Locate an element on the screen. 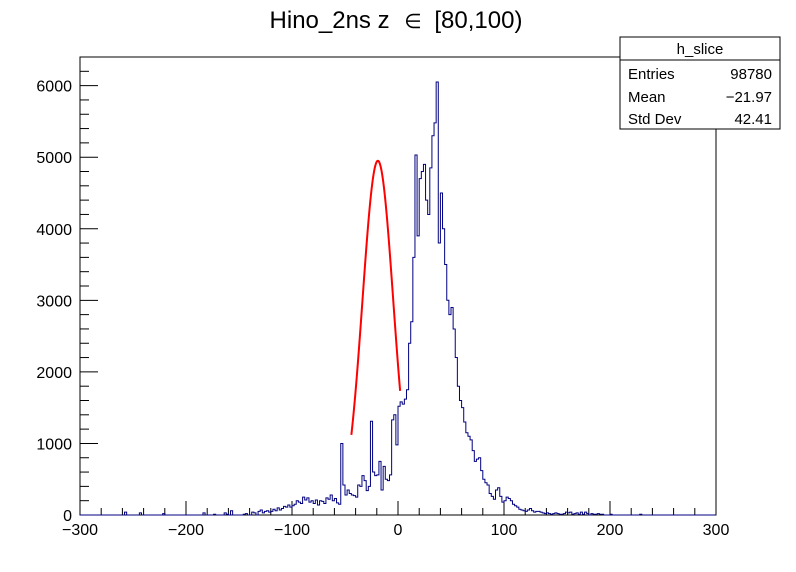 This screenshot has height=572, width=796. y-tick-label: 2000 is located at coordinates (54, 373).